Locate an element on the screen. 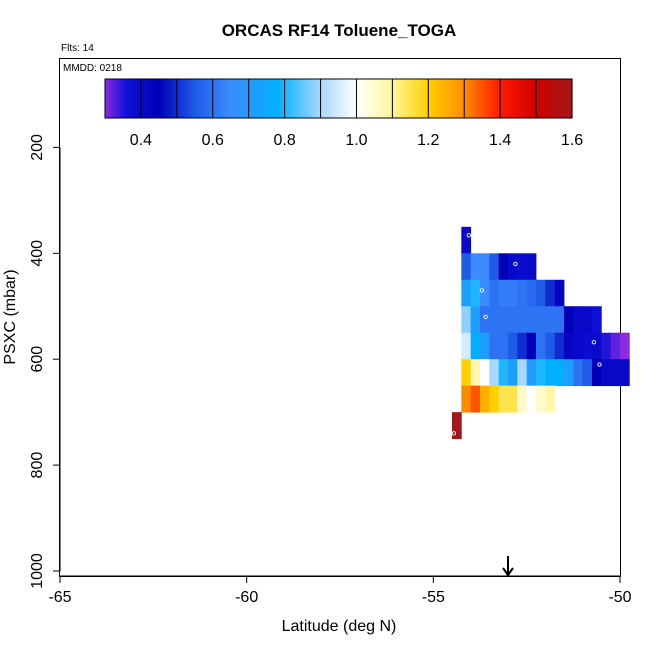 The image size is (650, 650). colorbar-tick-label: 0.6 is located at coordinates (213, 140).